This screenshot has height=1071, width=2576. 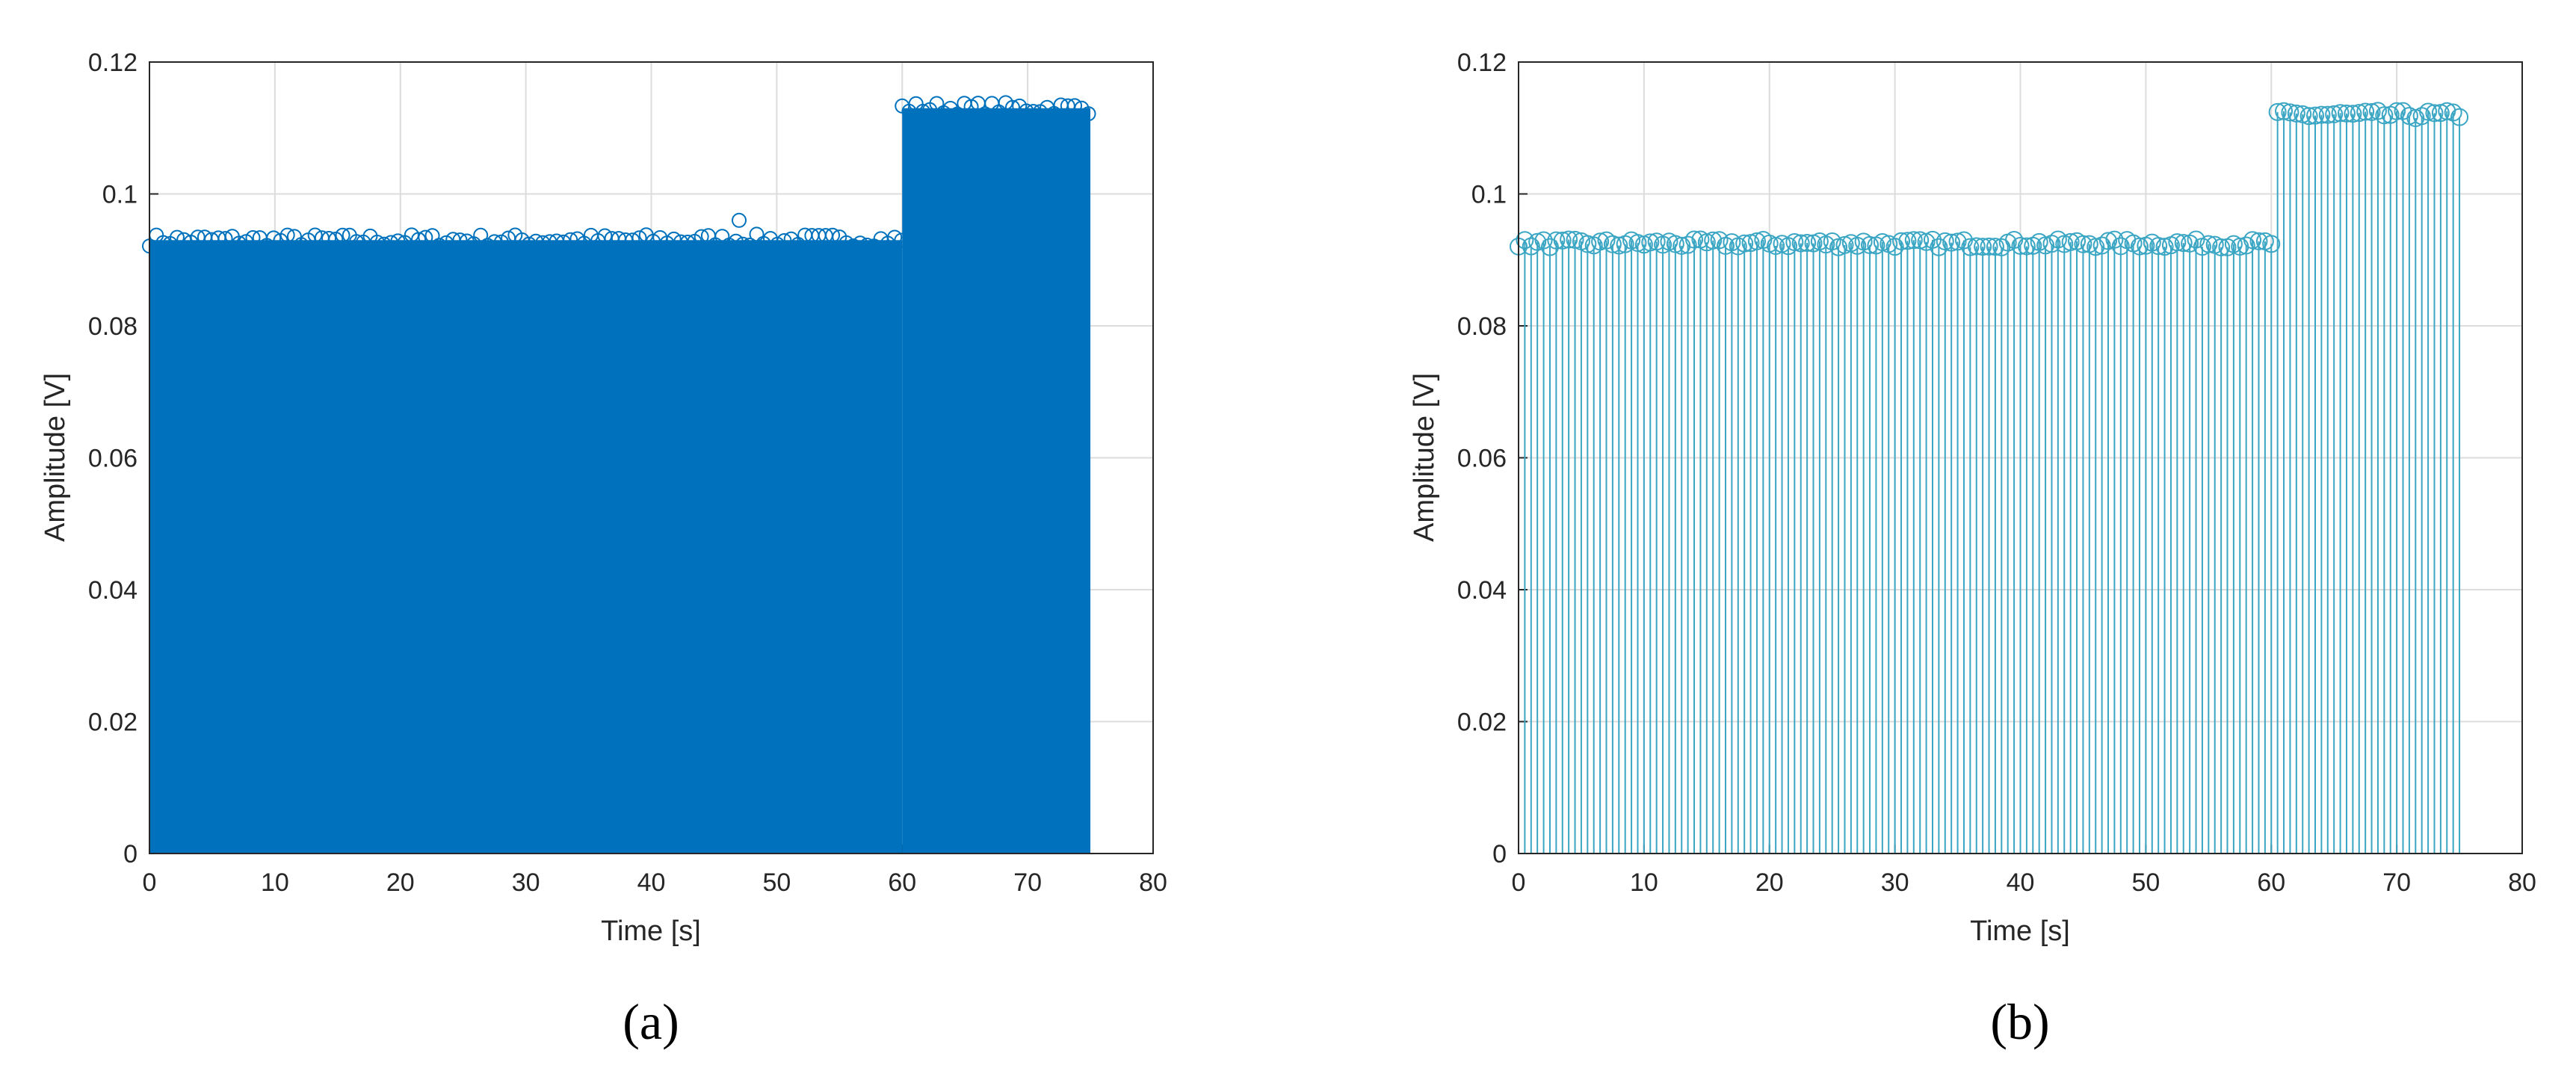 I want to click on chart-a-x-axis-label: Time [s], so click(x=651, y=931).